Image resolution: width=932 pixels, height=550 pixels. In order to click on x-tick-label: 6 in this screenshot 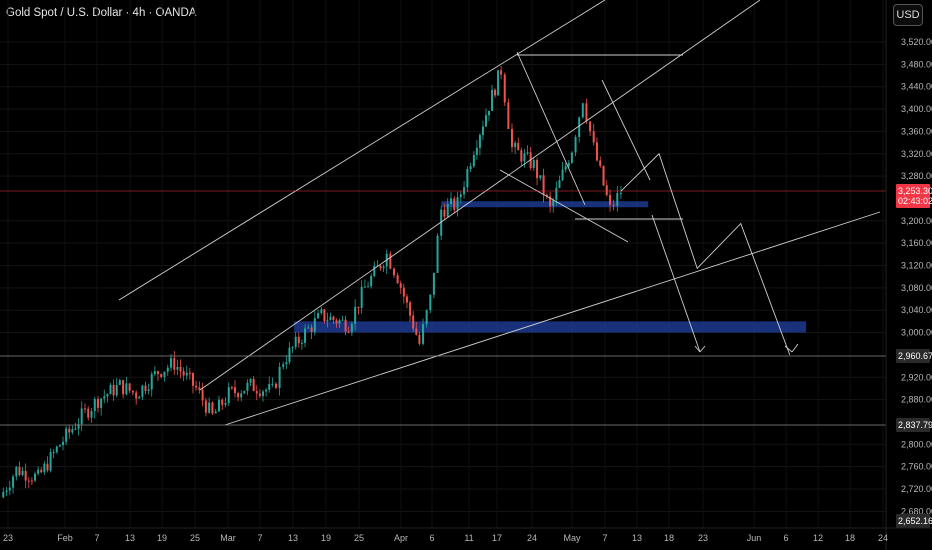, I will do `click(785, 538)`.